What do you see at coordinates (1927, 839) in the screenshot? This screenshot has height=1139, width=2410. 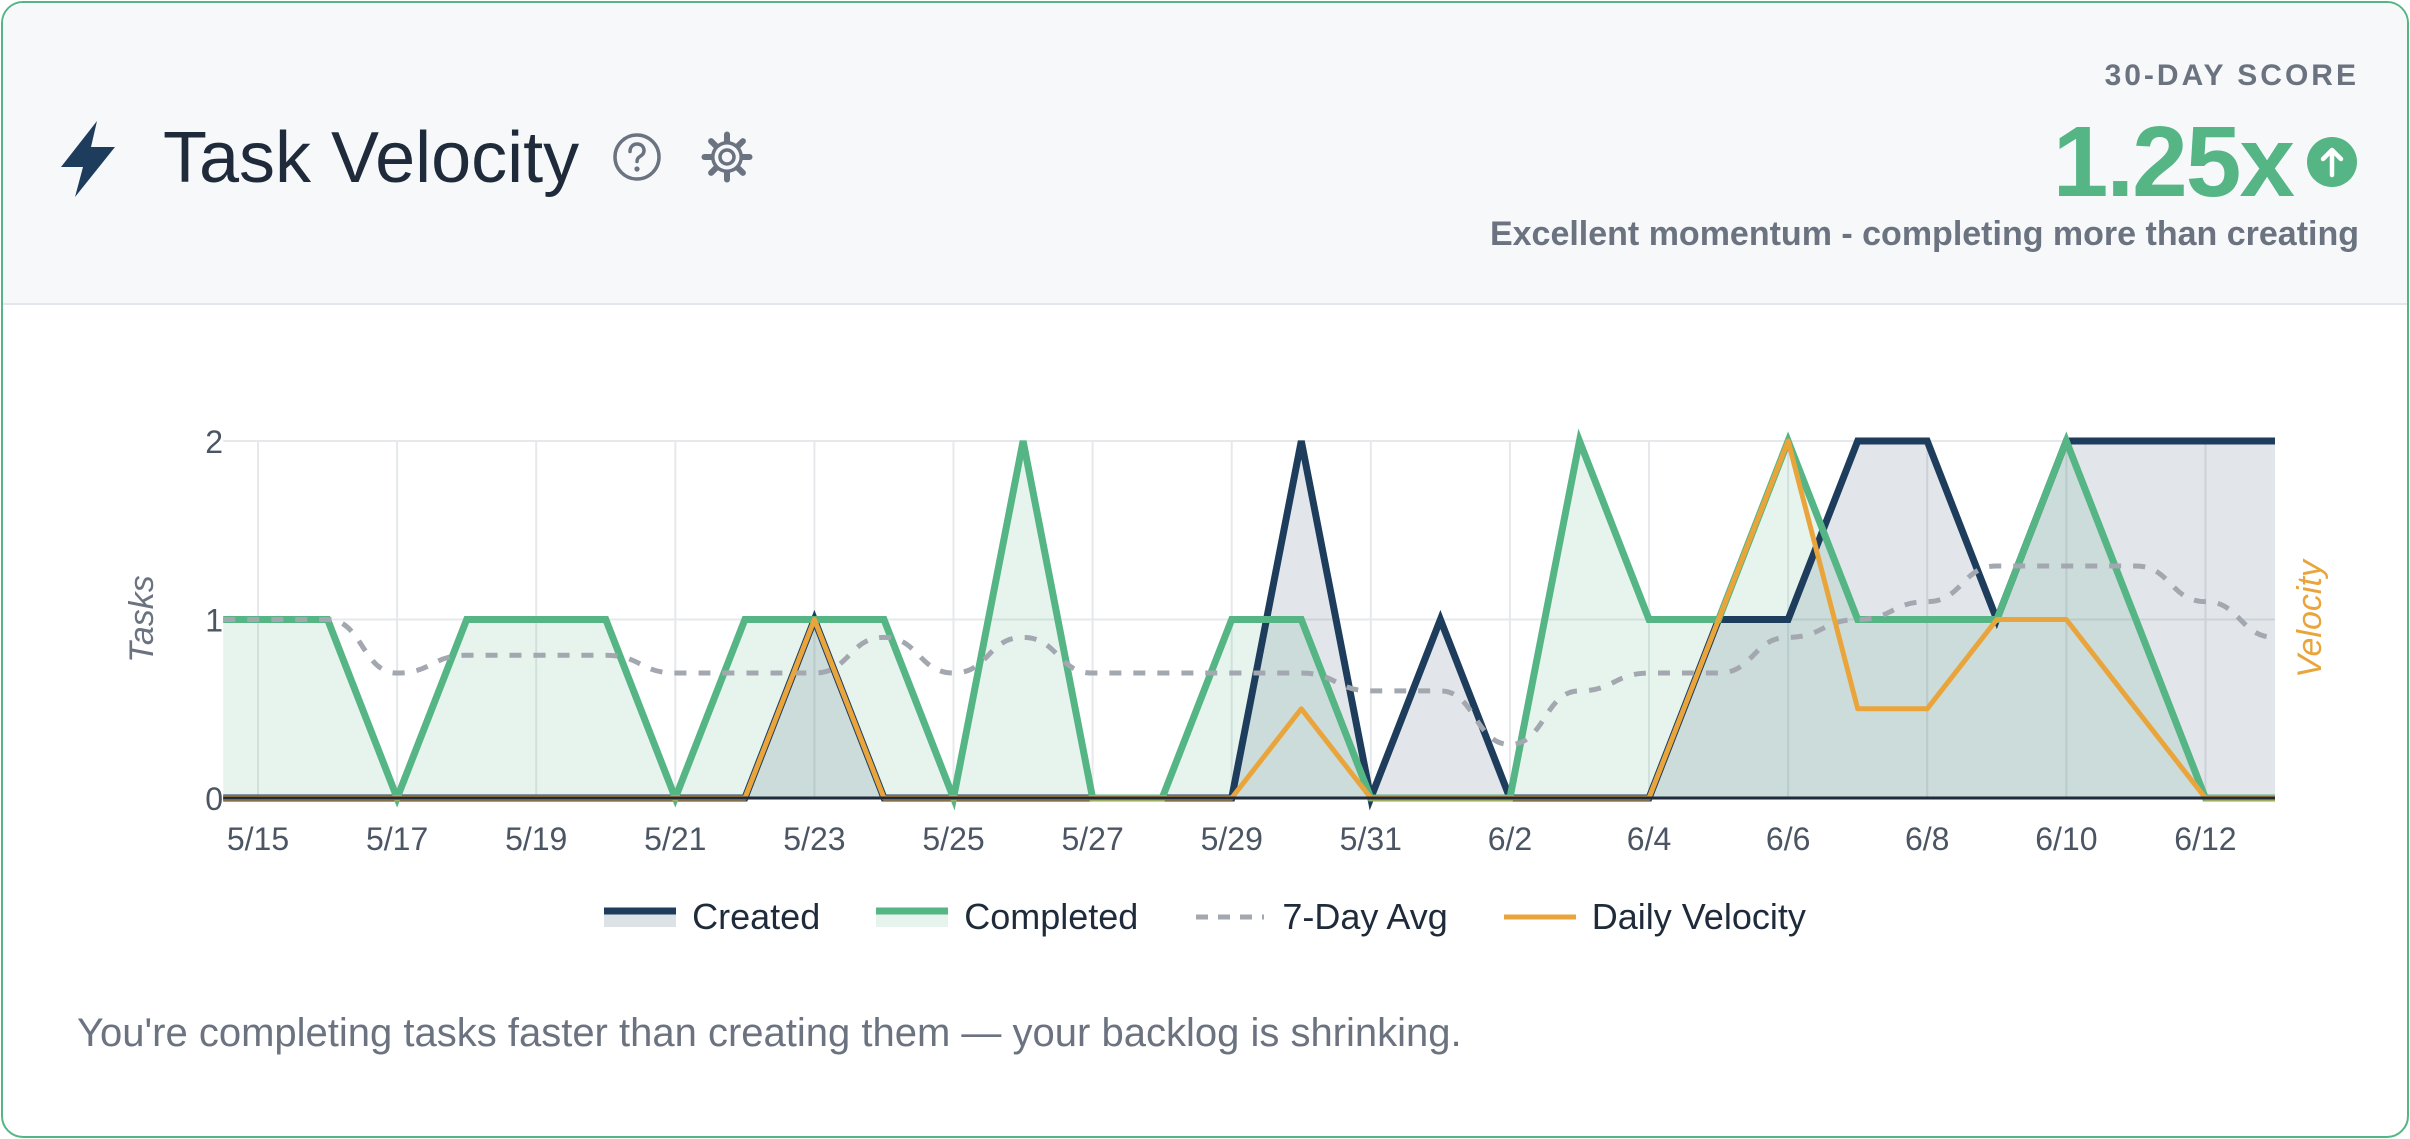 I see `x-tick-label: 6/8` at bounding box center [1927, 839].